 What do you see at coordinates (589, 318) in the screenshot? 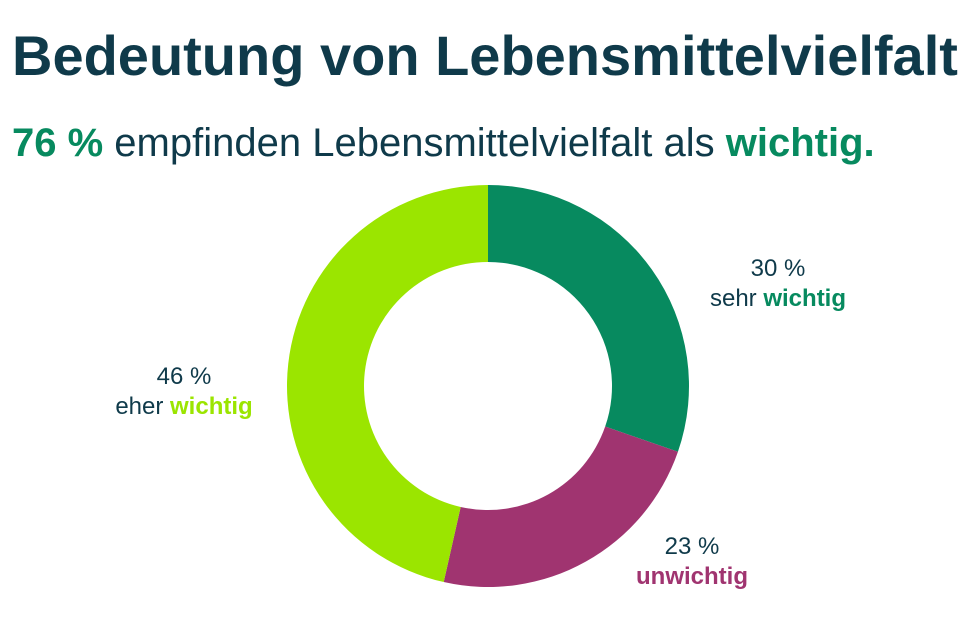
I see `donut-slice-sehr-wichtig` at bounding box center [589, 318].